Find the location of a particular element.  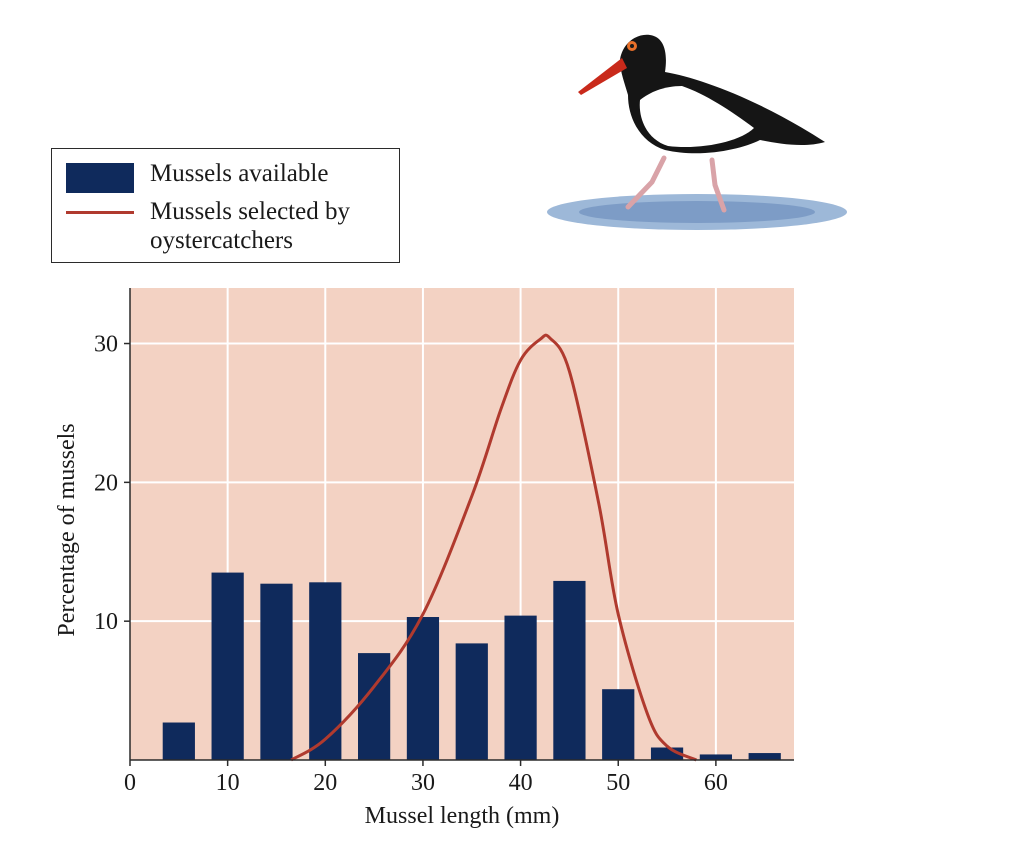

legend-swatch-bar is located at coordinates (100, 178).